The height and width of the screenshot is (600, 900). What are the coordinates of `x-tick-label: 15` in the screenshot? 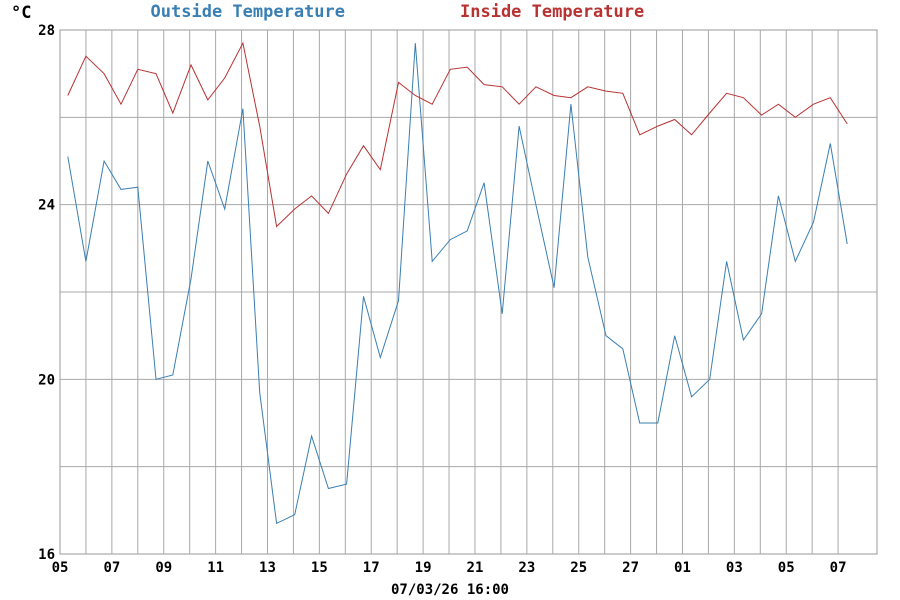 It's located at (319, 568).